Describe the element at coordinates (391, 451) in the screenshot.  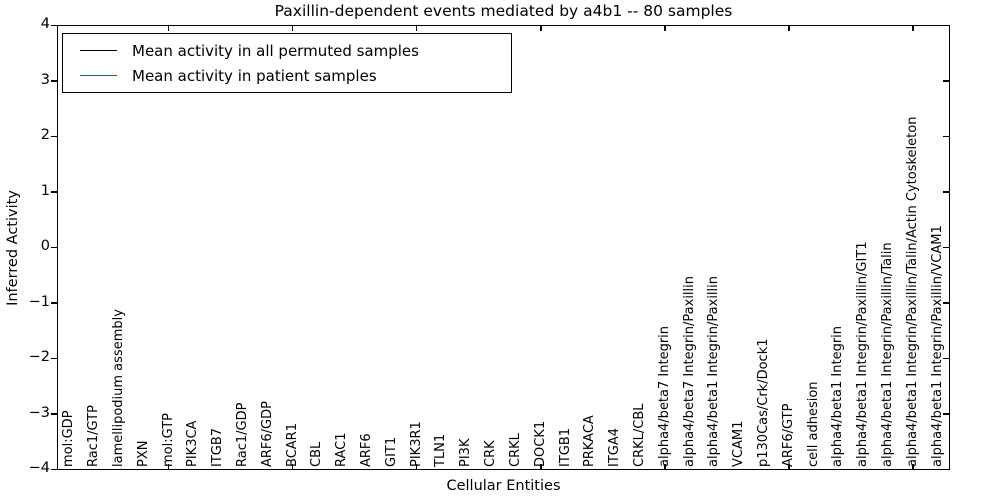
I see `x-tick-label: GIT1` at that location.